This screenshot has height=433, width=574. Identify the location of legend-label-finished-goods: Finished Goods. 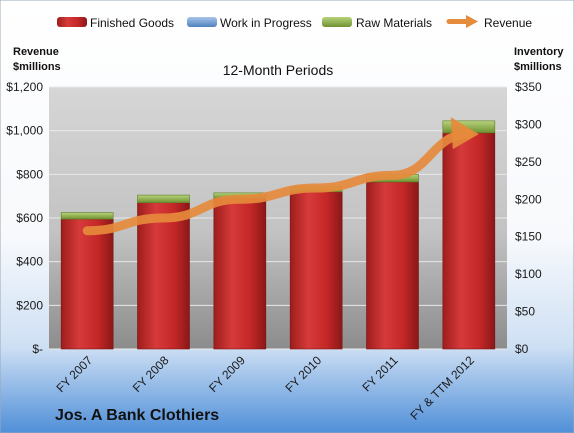
(132, 23).